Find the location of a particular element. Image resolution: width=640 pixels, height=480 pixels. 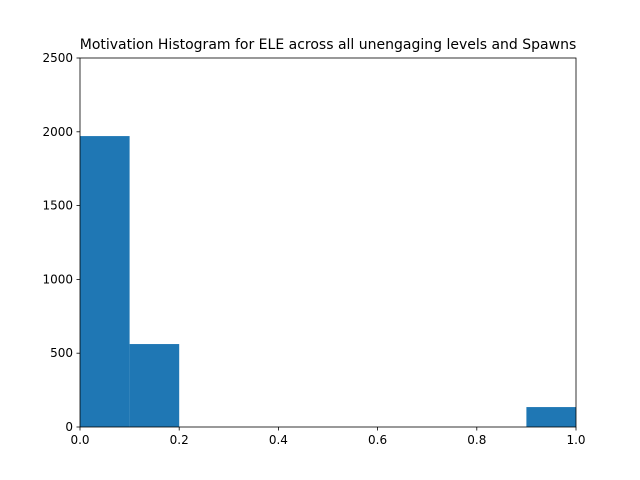

y-tick-label: 2500 is located at coordinates (57, 58).